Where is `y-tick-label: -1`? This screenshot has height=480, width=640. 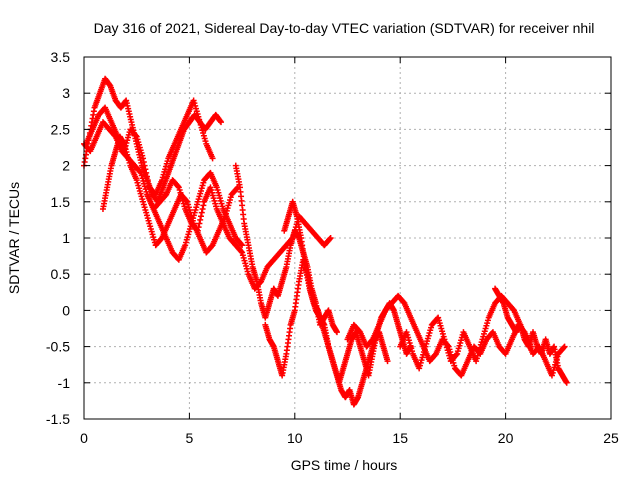
y-tick-label: -1 is located at coordinates (64, 383).